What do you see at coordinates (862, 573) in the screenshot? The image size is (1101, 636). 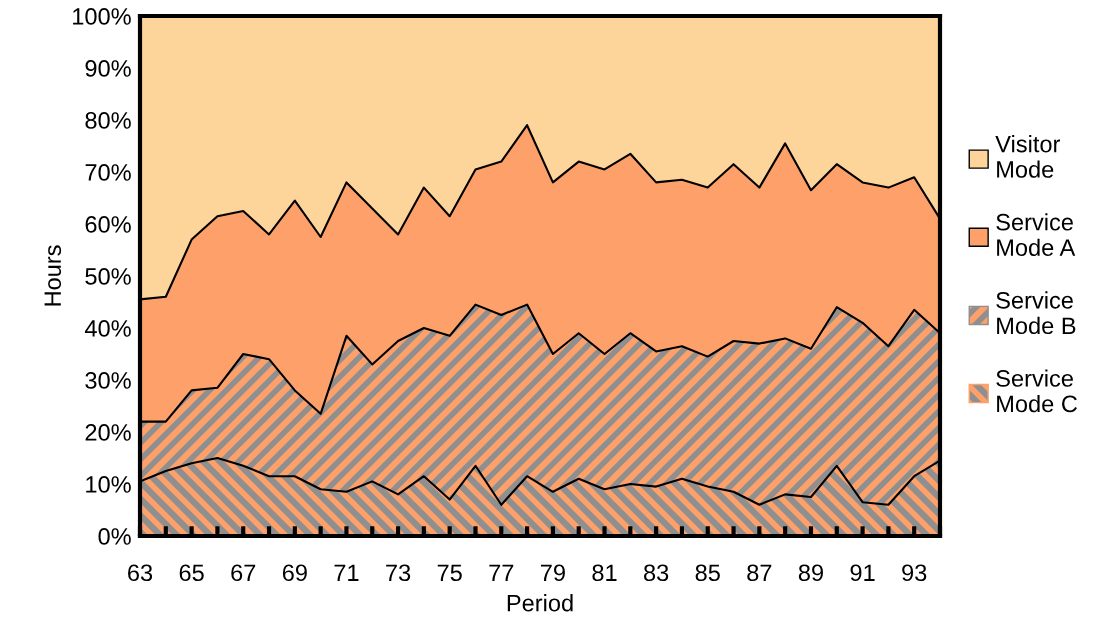 I see `x-tick-label: 91` at bounding box center [862, 573].